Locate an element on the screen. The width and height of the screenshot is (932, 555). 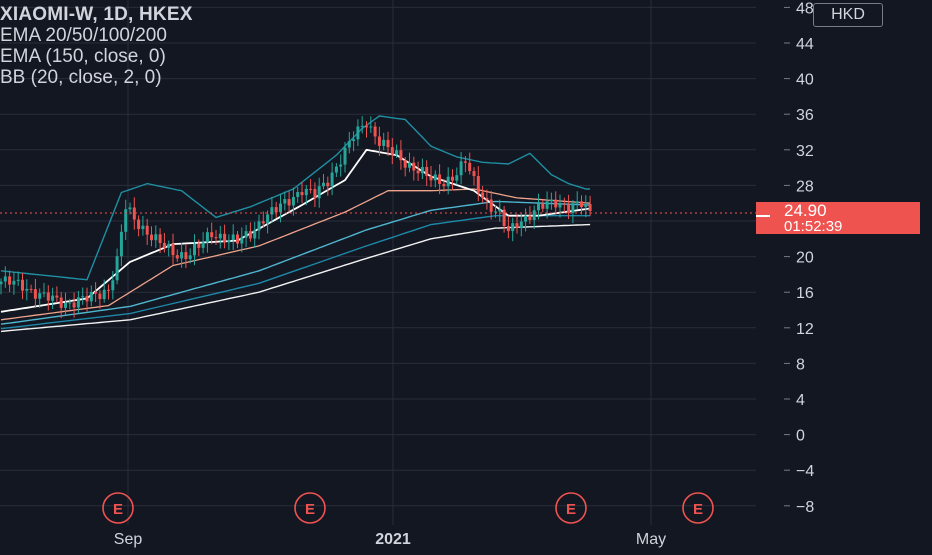
y-tick-label: 44 is located at coordinates (805, 44).